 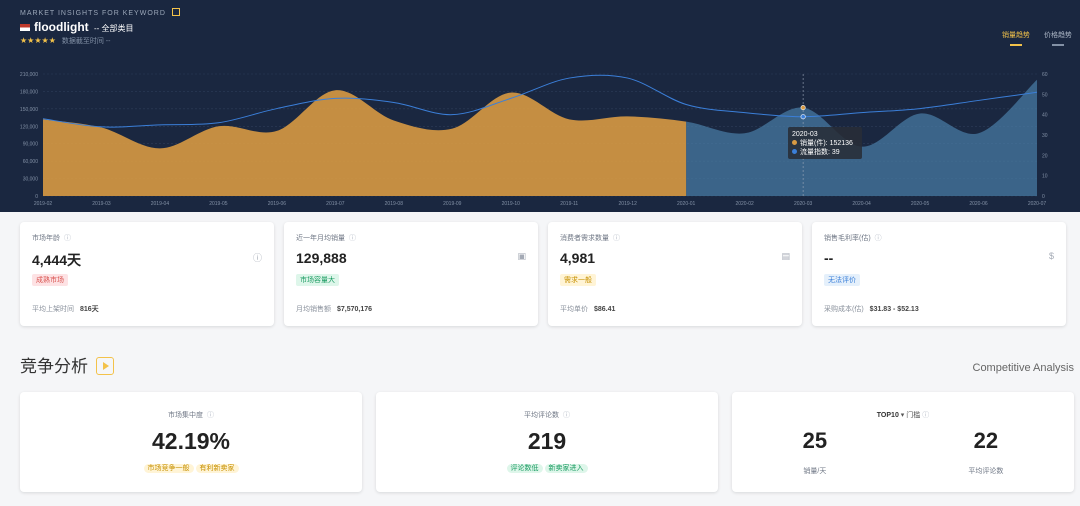 I want to click on keyword-title: floodlight -- 全部类目, so click(x=77, y=27).